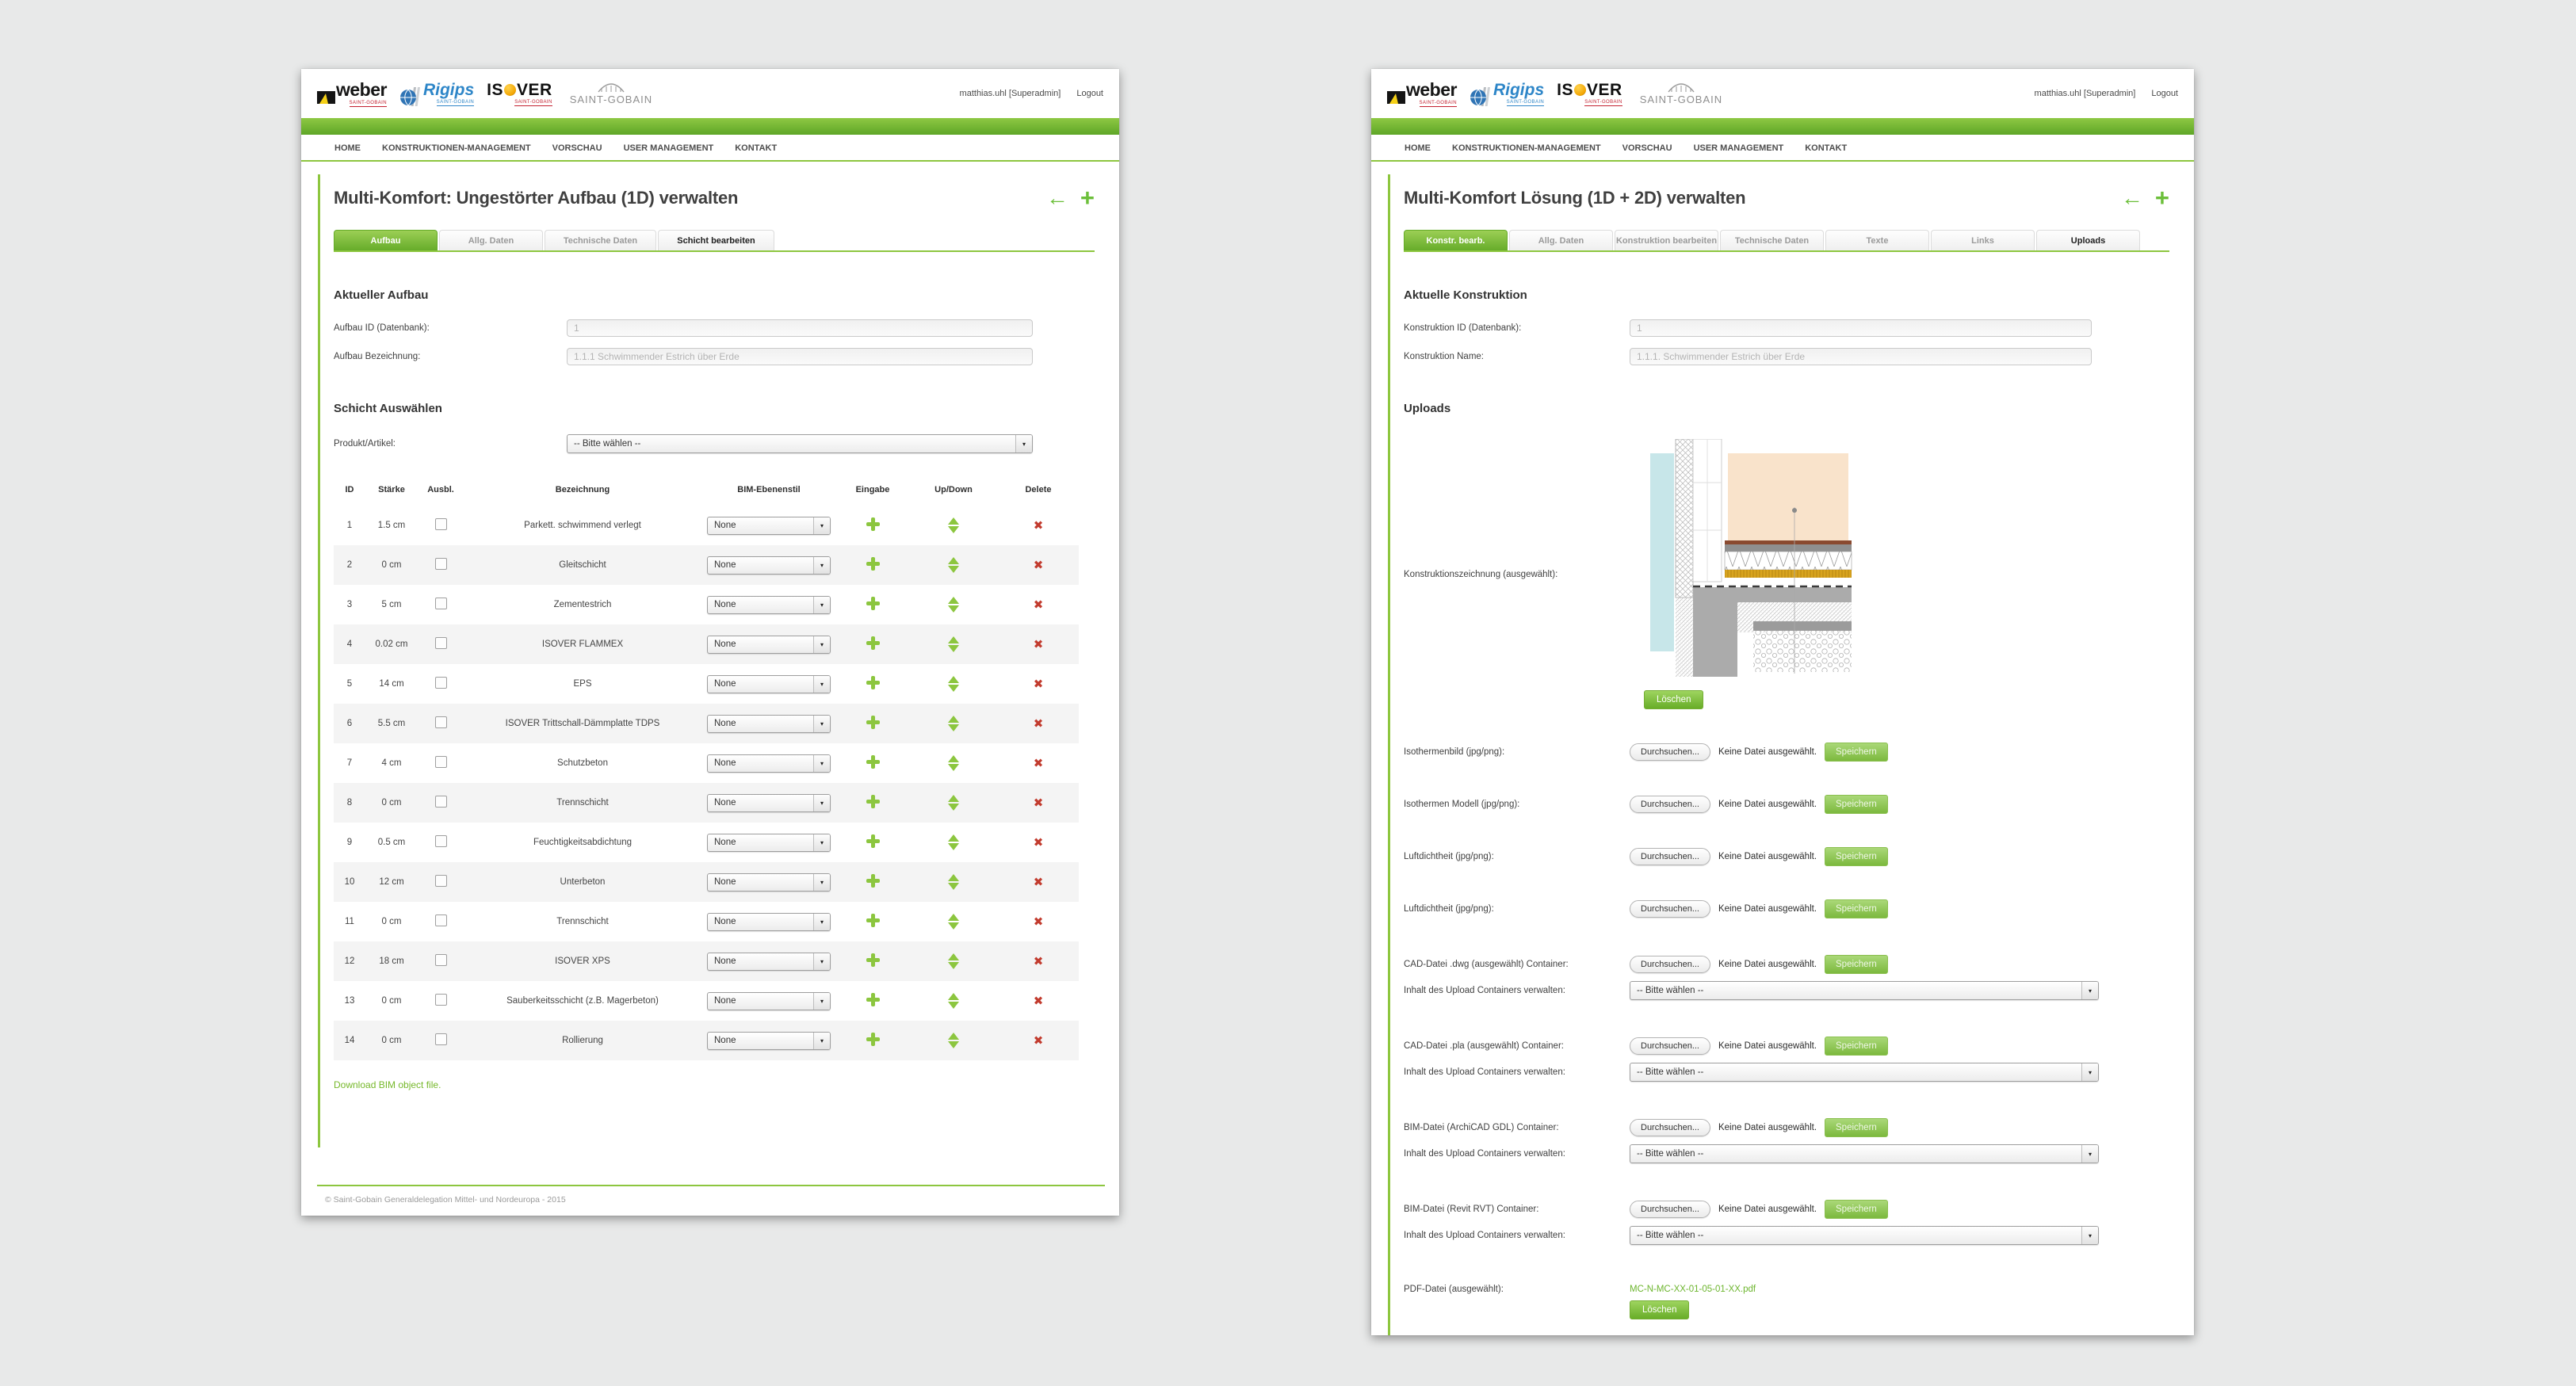  What do you see at coordinates (1660, 1309) in the screenshot?
I see `delete-pdf-button: Löschen` at bounding box center [1660, 1309].